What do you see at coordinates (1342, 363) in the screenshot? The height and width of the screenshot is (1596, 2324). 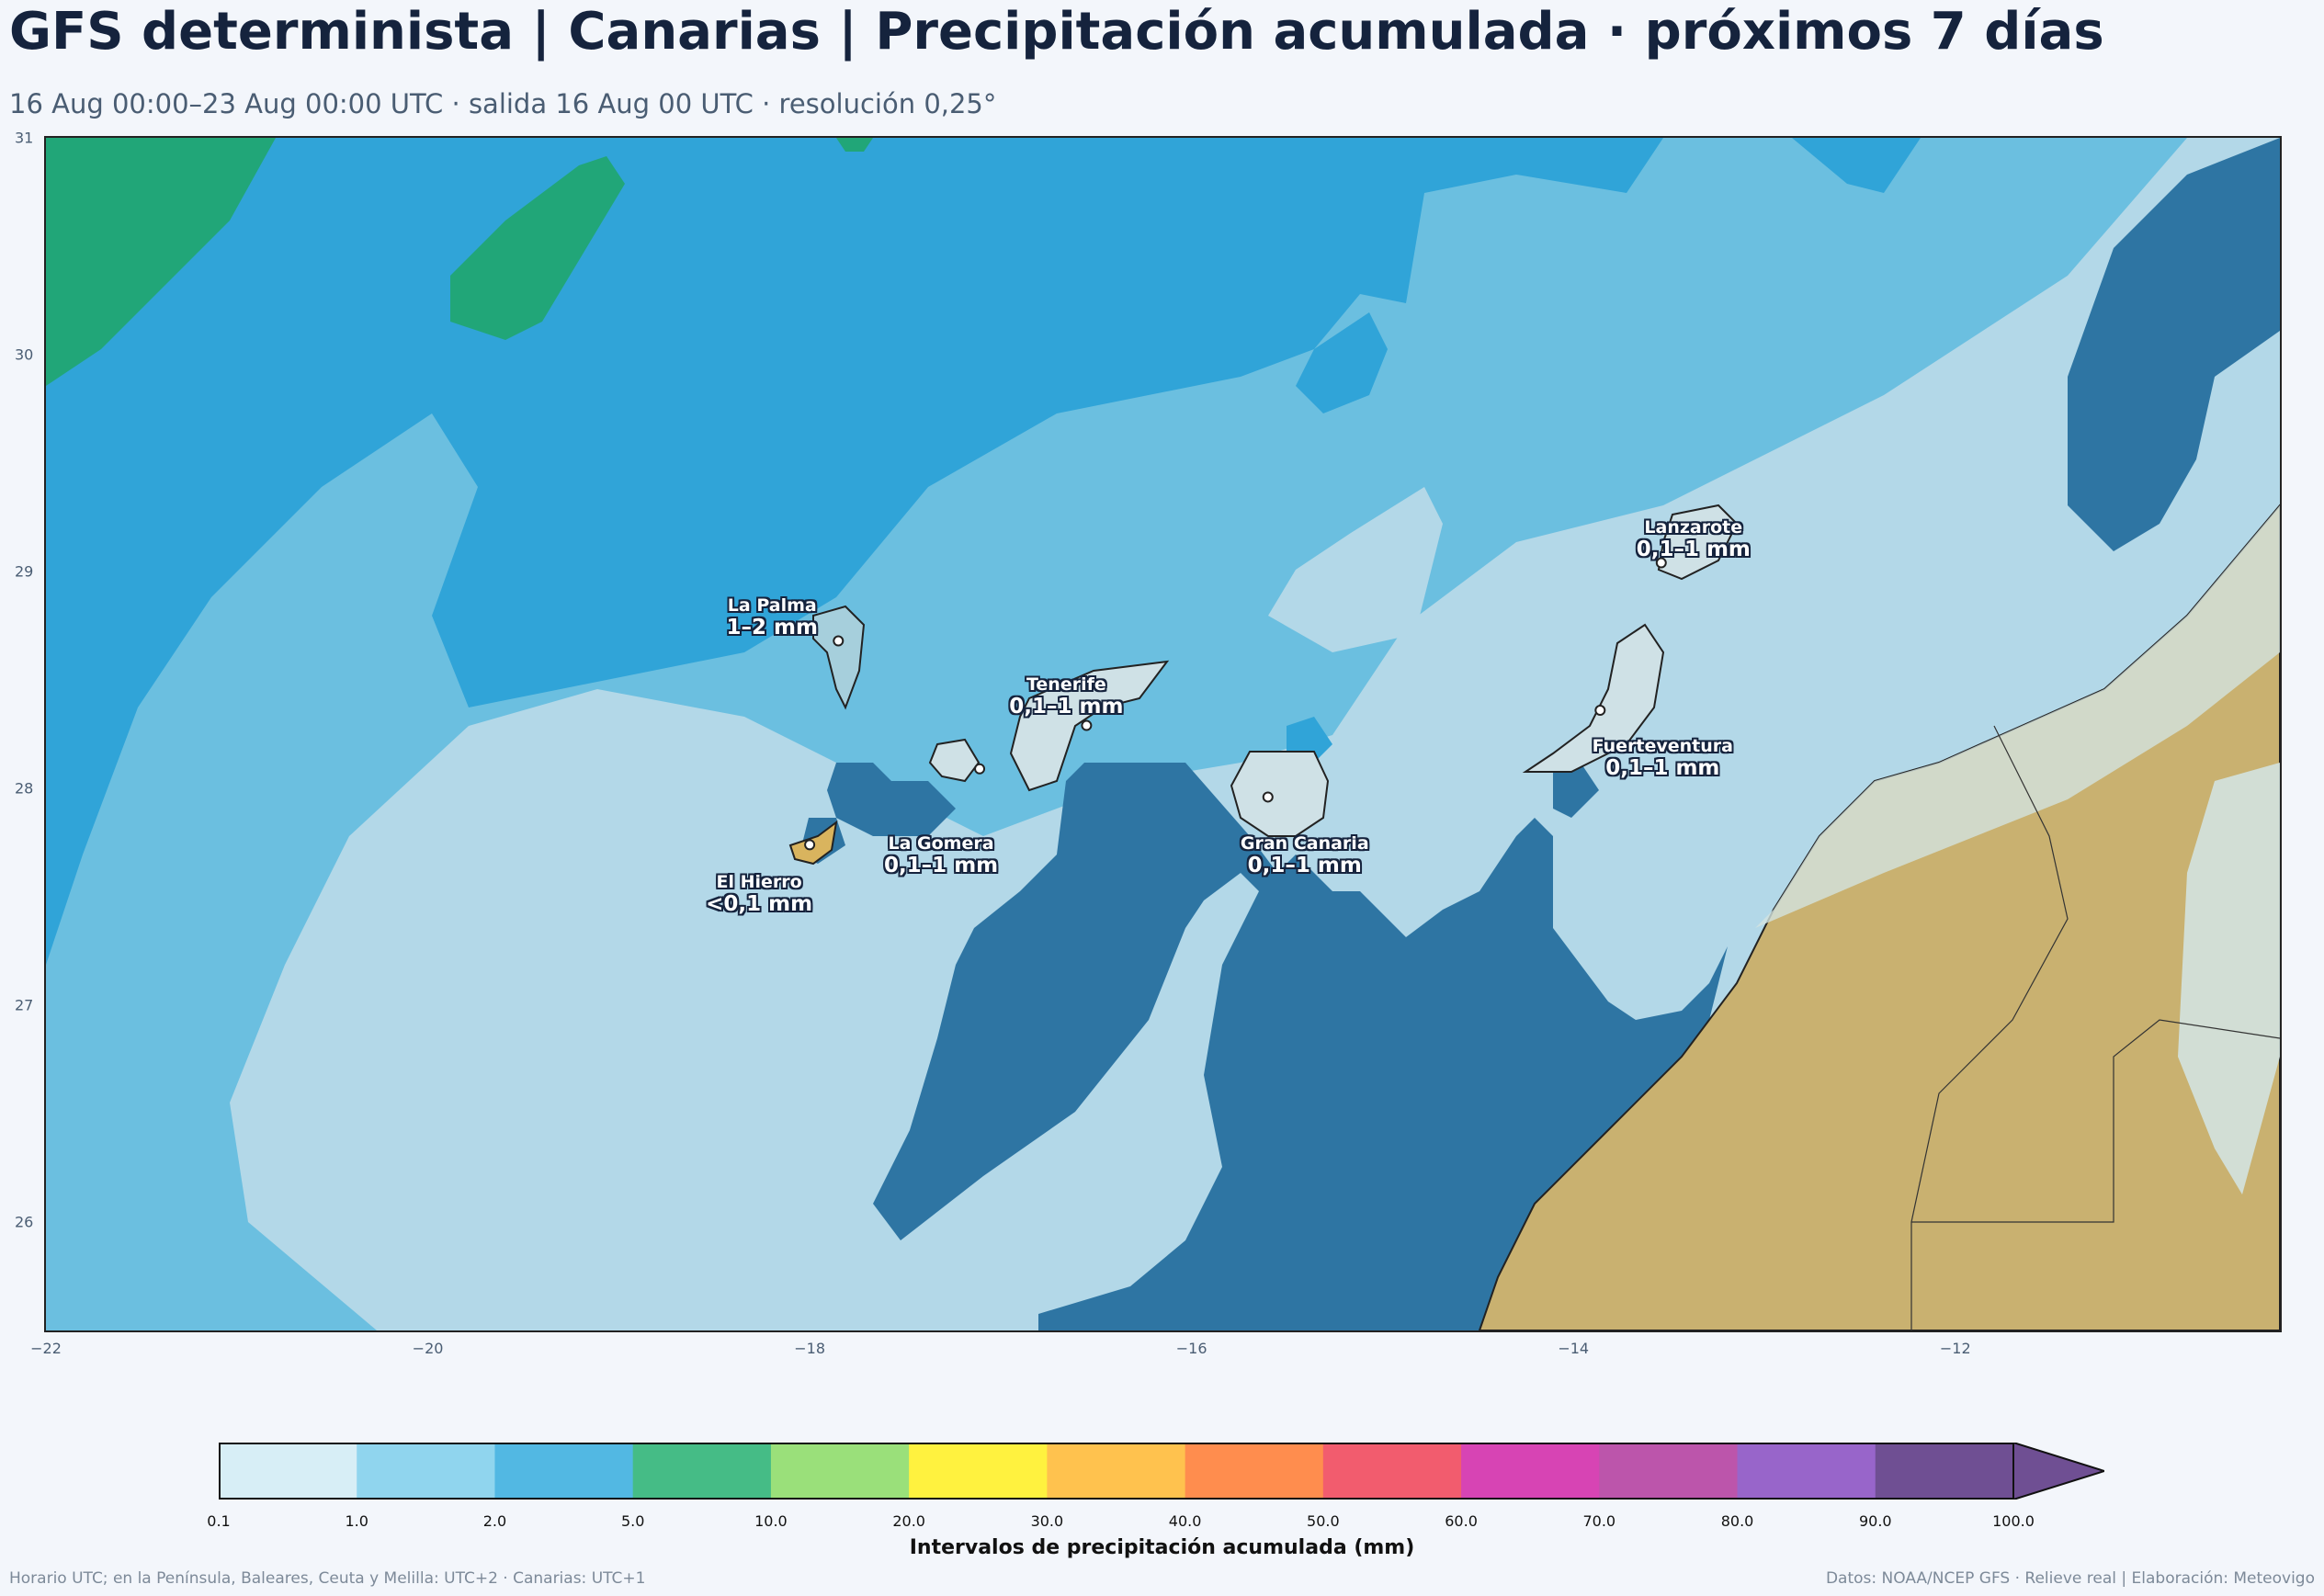 I see `precip-area-2-5-blob-a` at bounding box center [1342, 363].